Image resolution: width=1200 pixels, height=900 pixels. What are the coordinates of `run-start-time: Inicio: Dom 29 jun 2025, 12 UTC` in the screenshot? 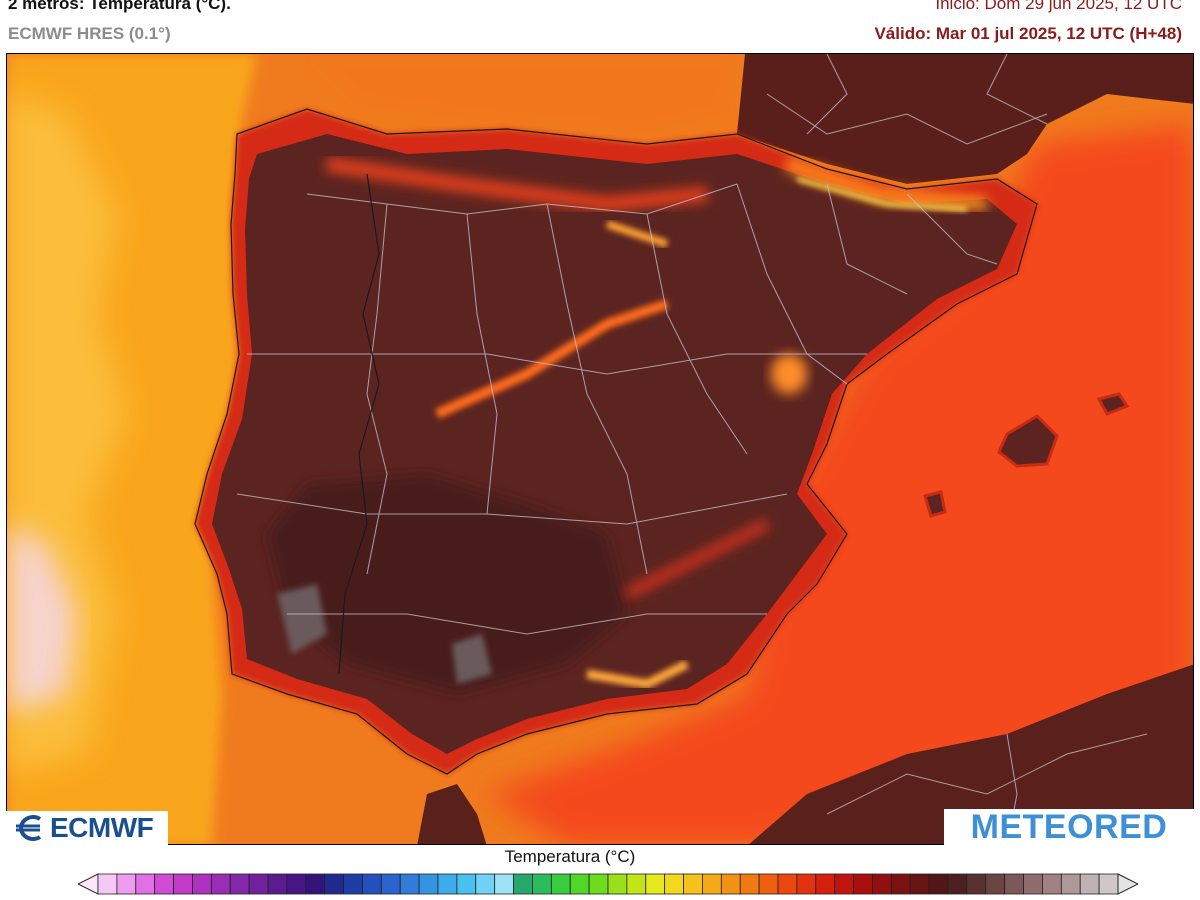 It's located at (1058, 6).